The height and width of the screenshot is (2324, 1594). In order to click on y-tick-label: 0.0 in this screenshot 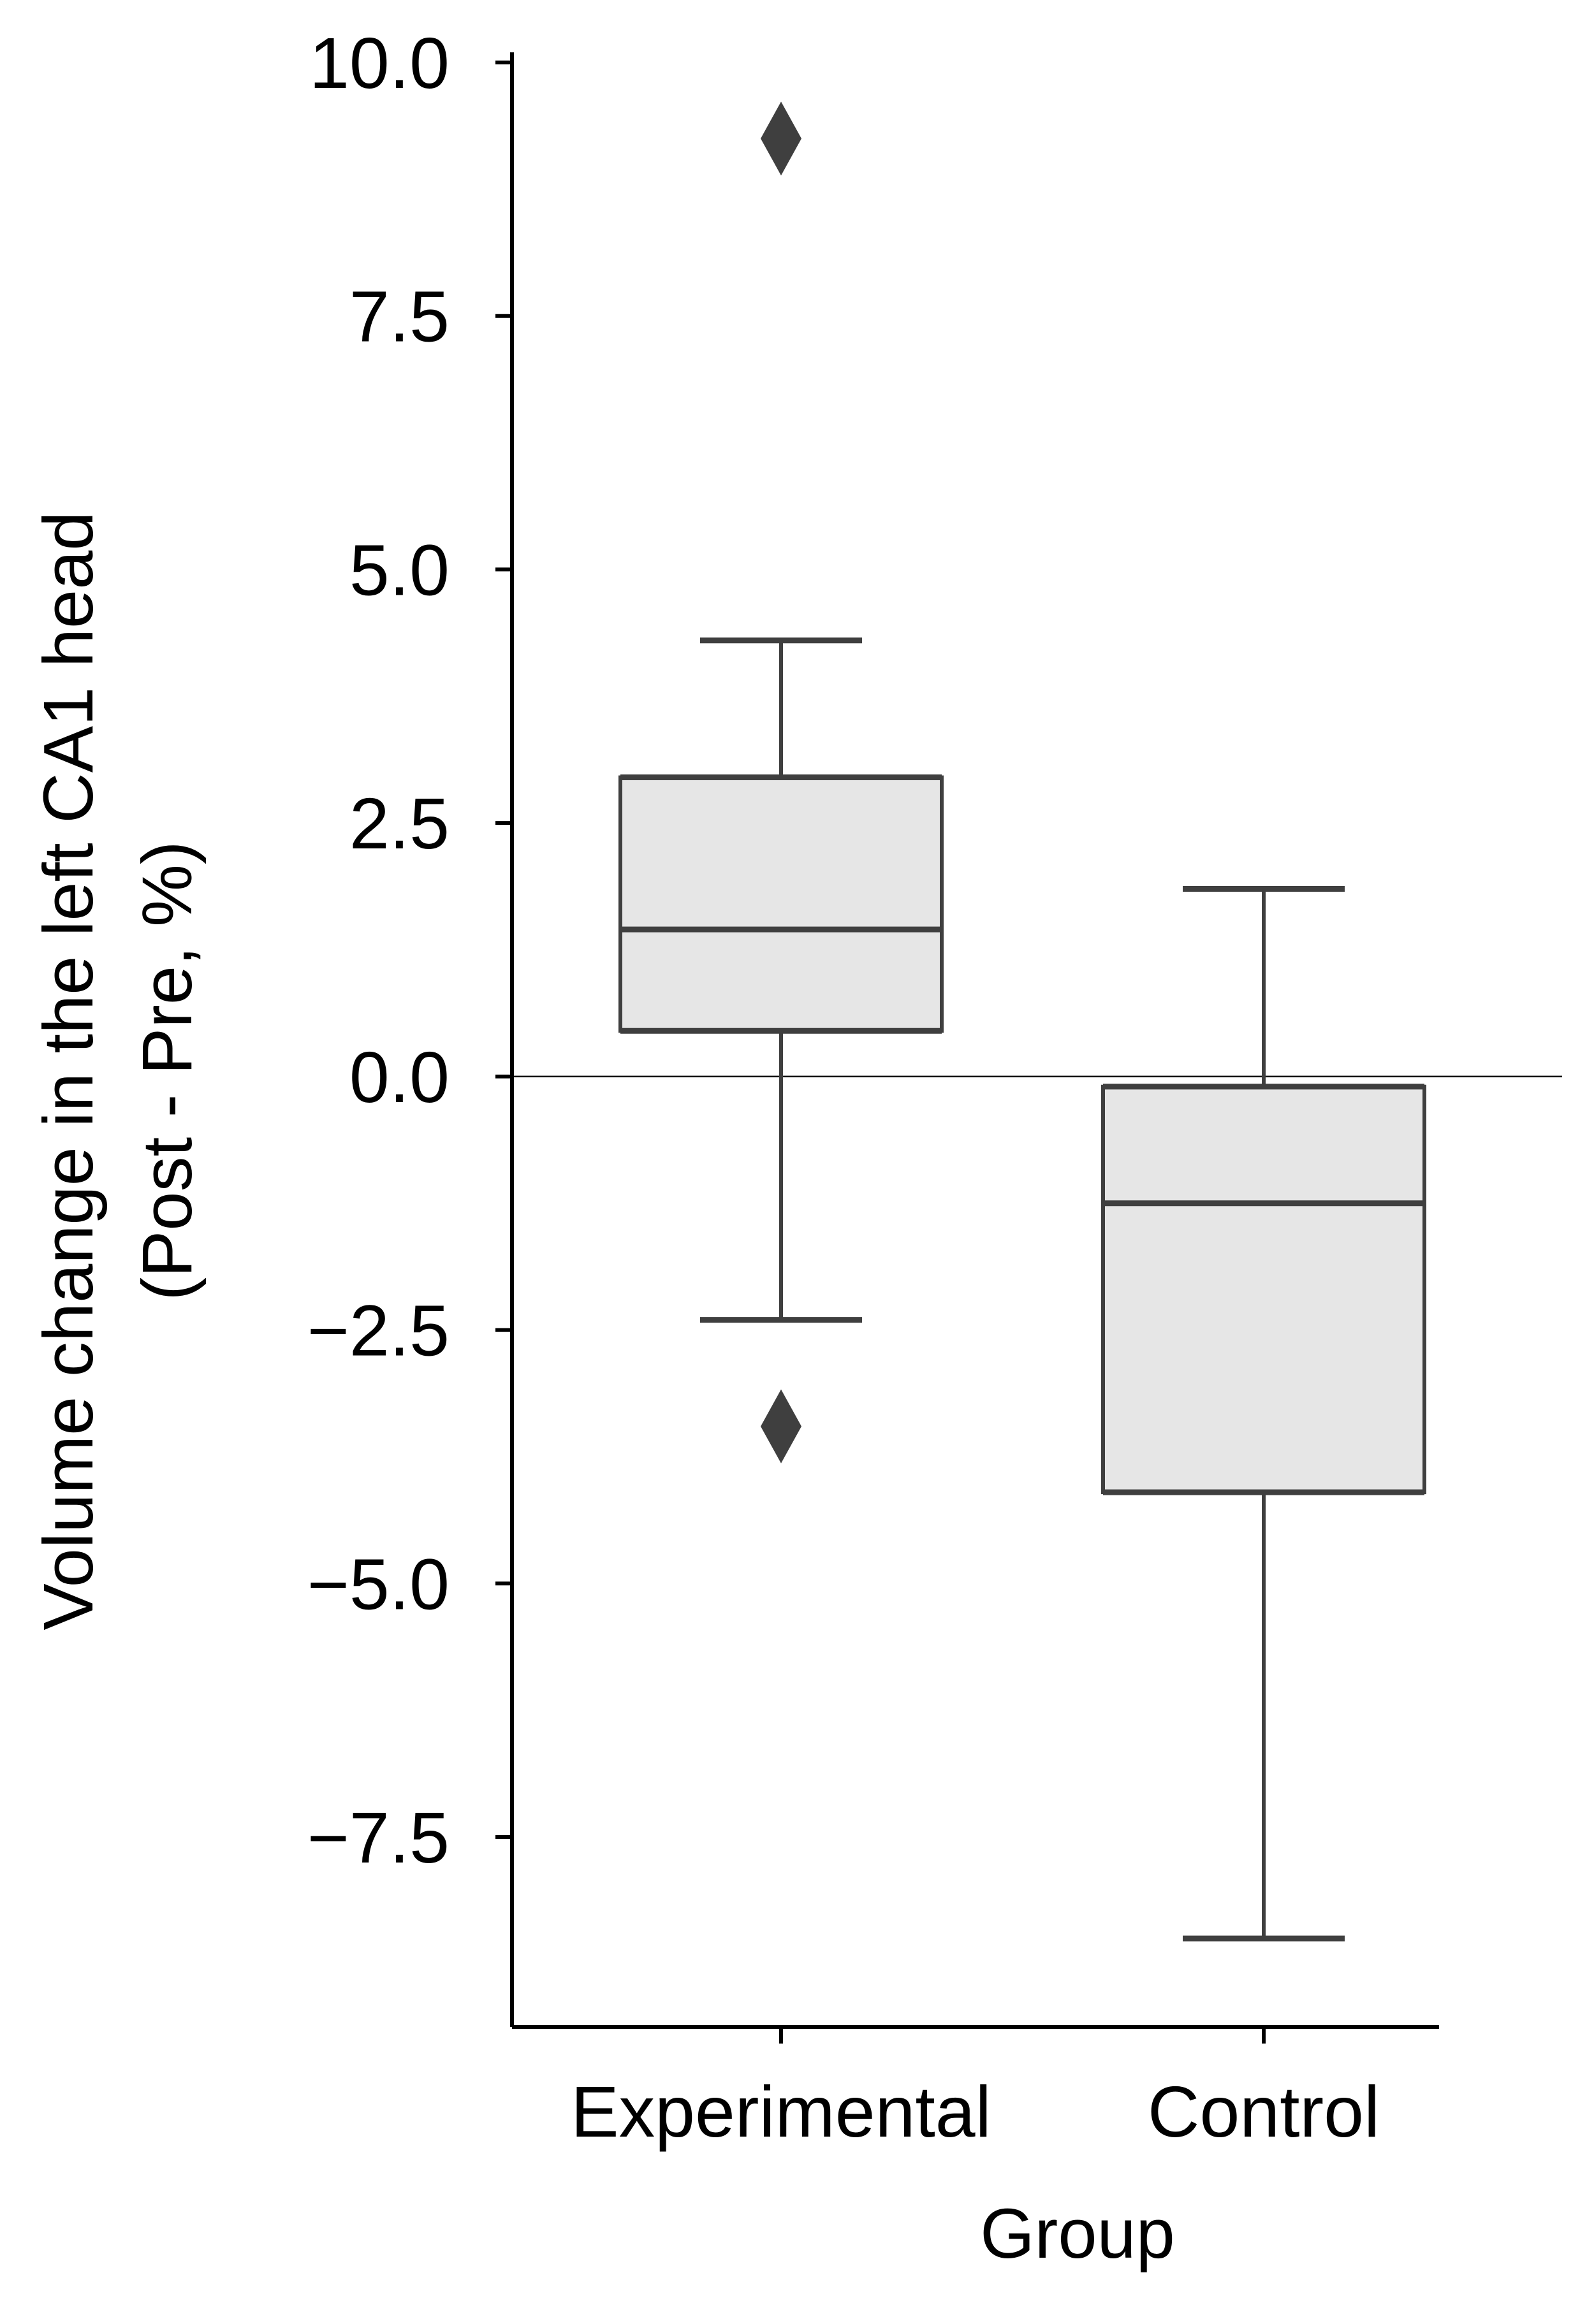, I will do `click(399, 1077)`.